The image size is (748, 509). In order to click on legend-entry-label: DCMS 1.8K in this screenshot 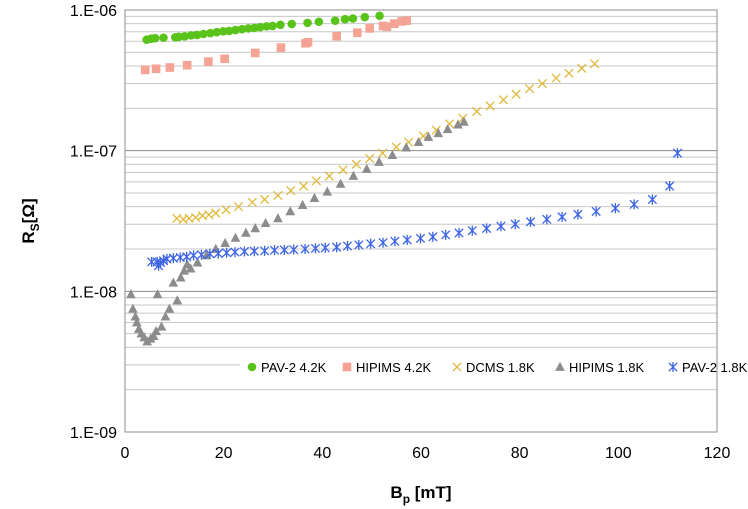, I will do `click(500, 367)`.